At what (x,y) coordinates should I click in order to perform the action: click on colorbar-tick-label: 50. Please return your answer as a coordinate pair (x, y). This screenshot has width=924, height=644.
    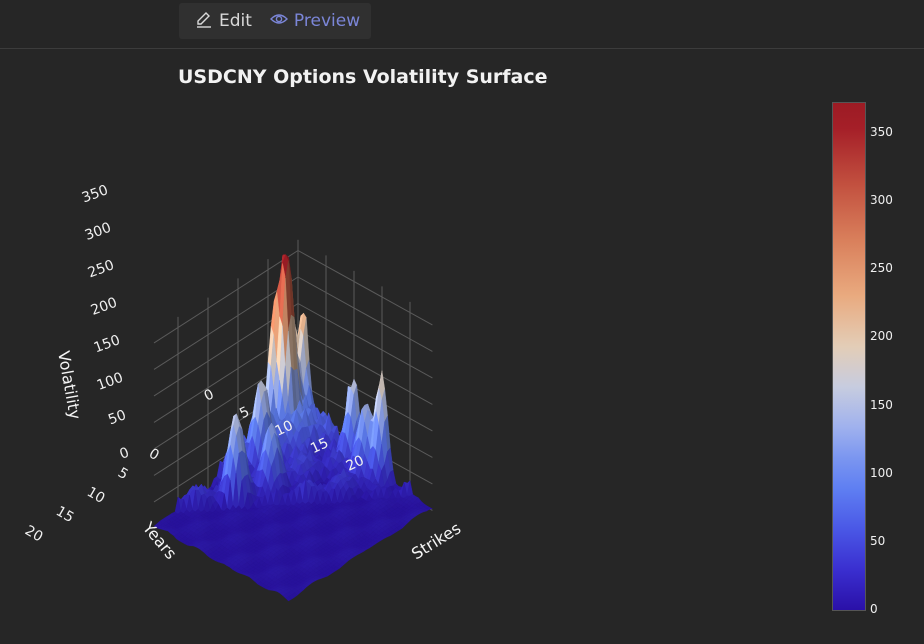
    Looking at the image, I should click on (878, 540).